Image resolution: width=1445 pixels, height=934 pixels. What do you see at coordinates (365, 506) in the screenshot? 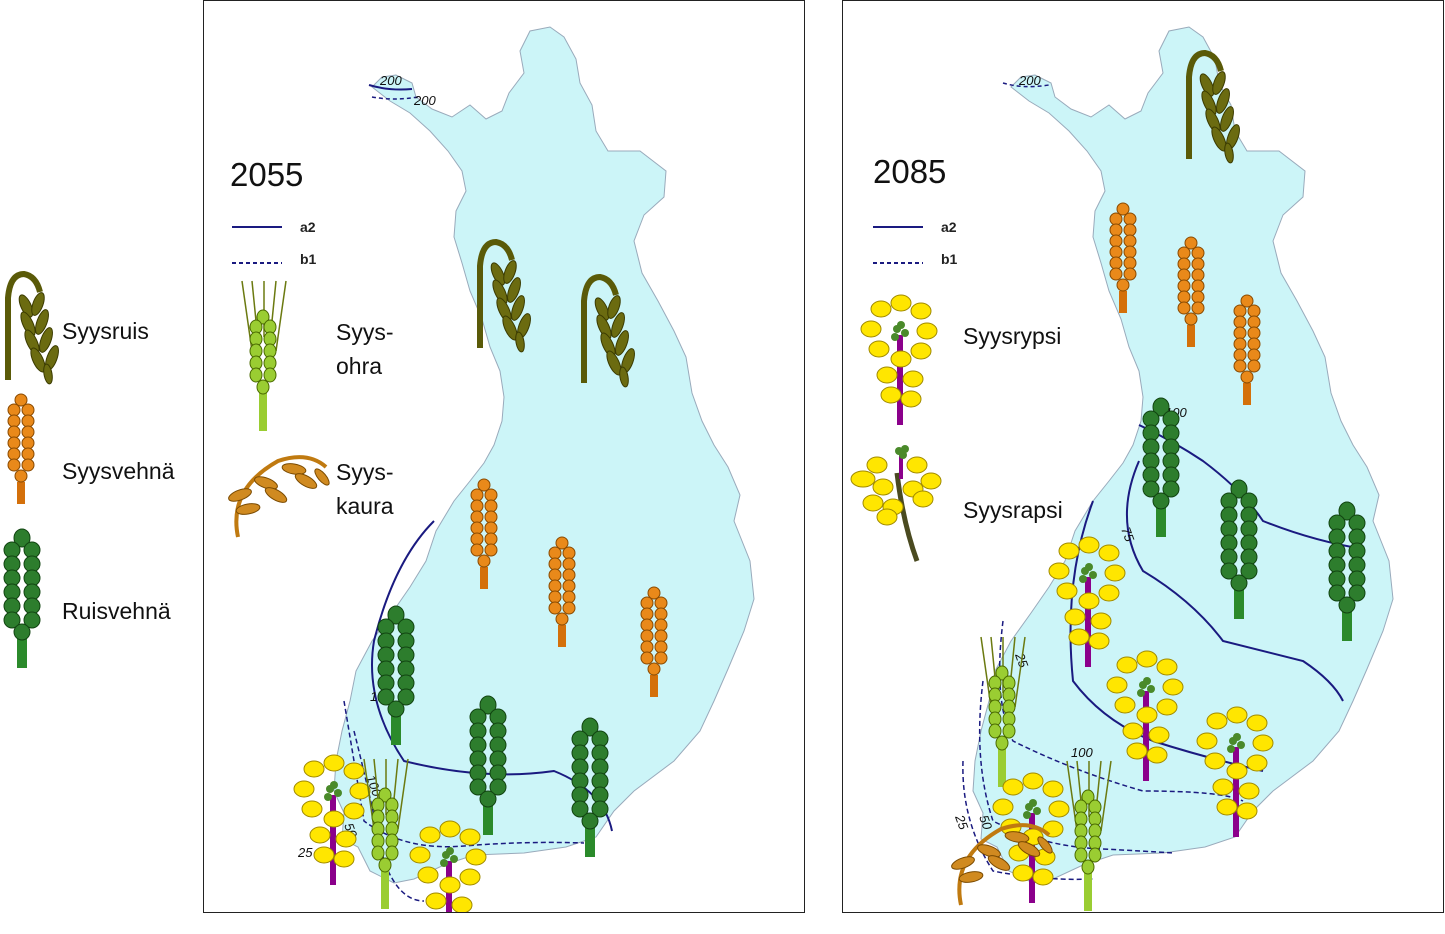
I see `syyskaura-label-2: kaura` at bounding box center [365, 506].